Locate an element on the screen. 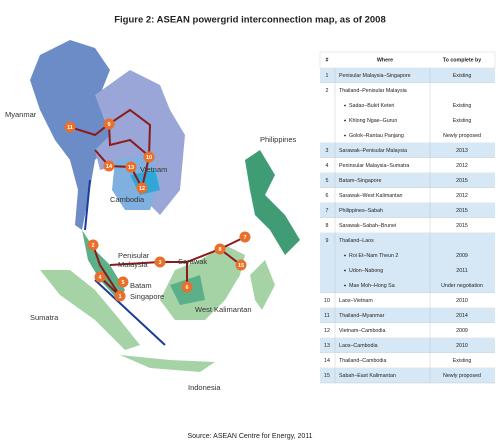  marker-label: 6 is located at coordinates (186, 288).